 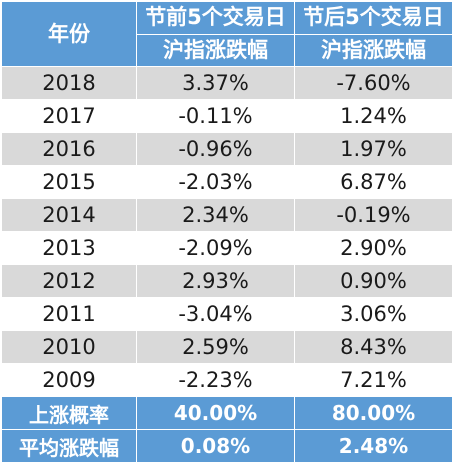 I want to click on summary-after: 2.48%, so click(x=373, y=446).